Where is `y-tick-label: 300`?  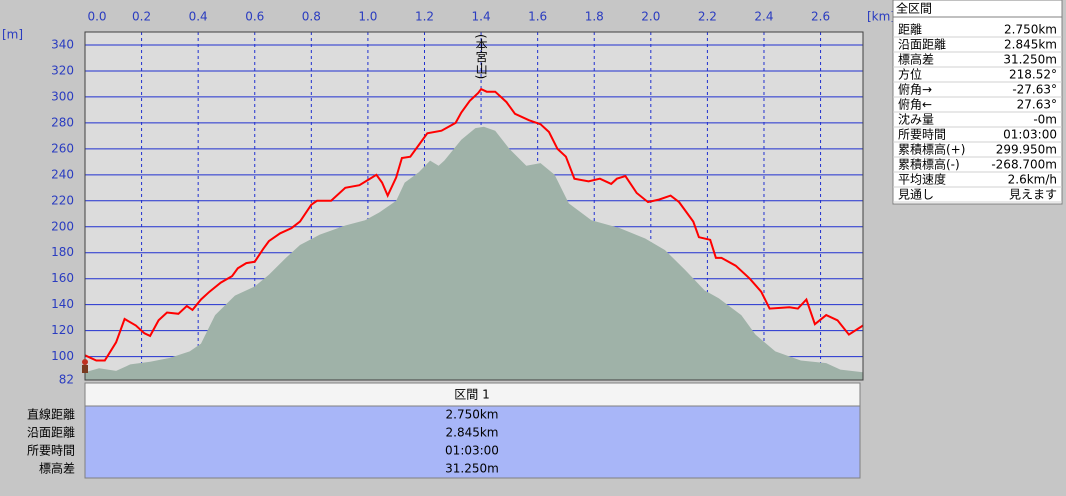 y-tick-label: 300 is located at coordinates (62, 96).